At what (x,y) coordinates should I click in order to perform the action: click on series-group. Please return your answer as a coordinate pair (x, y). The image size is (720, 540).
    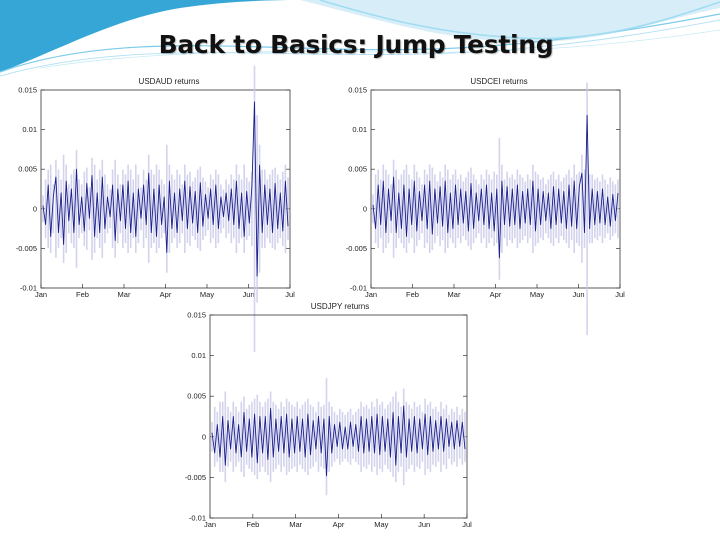
    Looking at the image, I should click on (338, 437).